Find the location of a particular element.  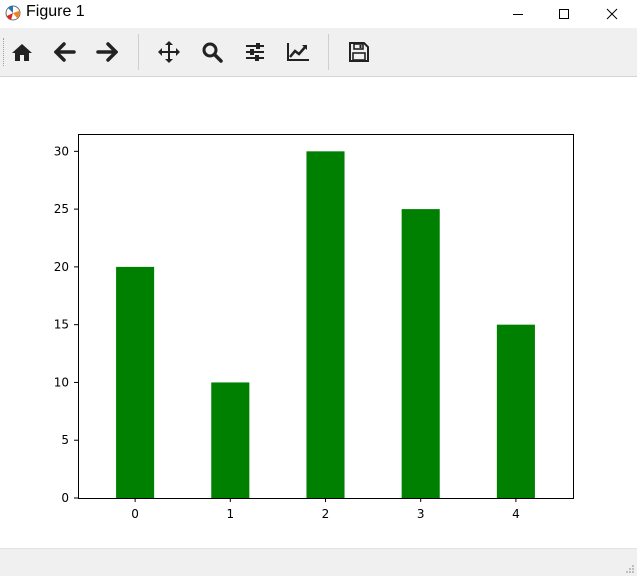

sliders-icon is located at coordinates (255, 52).